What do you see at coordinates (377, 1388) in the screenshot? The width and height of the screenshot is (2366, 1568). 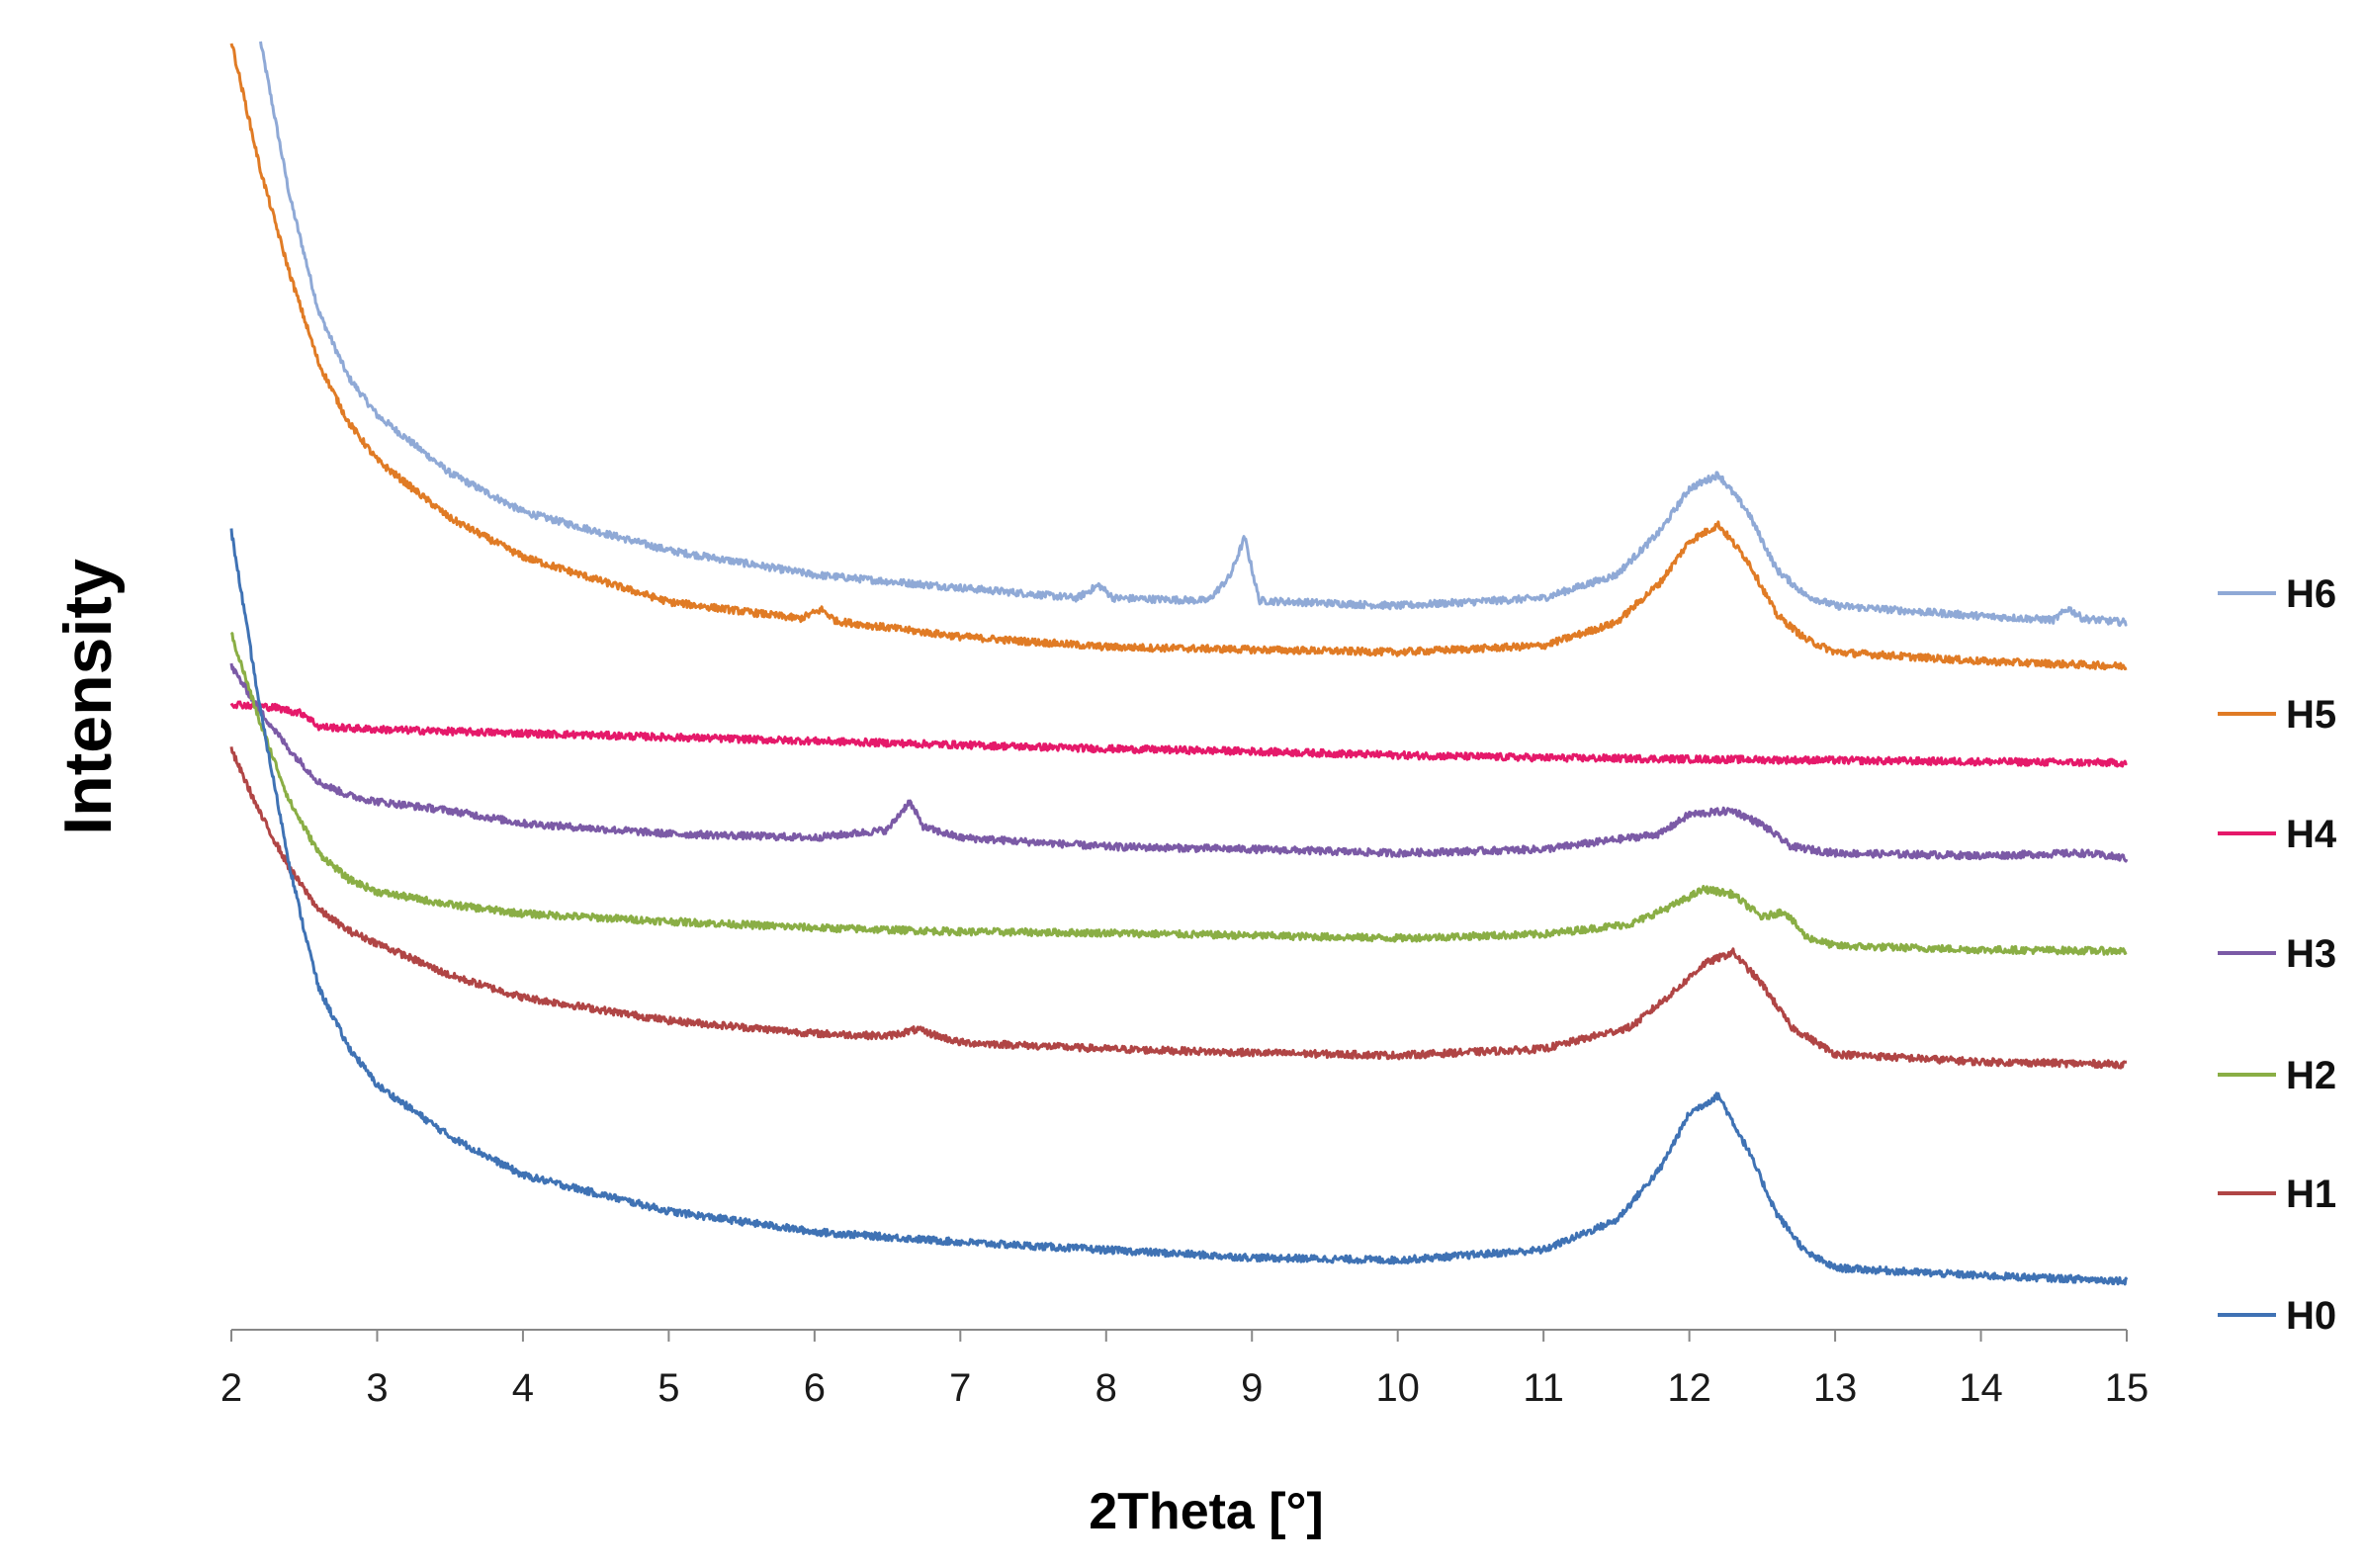 I see `x-tick-label: 3` at bounding box center [377, 1388].